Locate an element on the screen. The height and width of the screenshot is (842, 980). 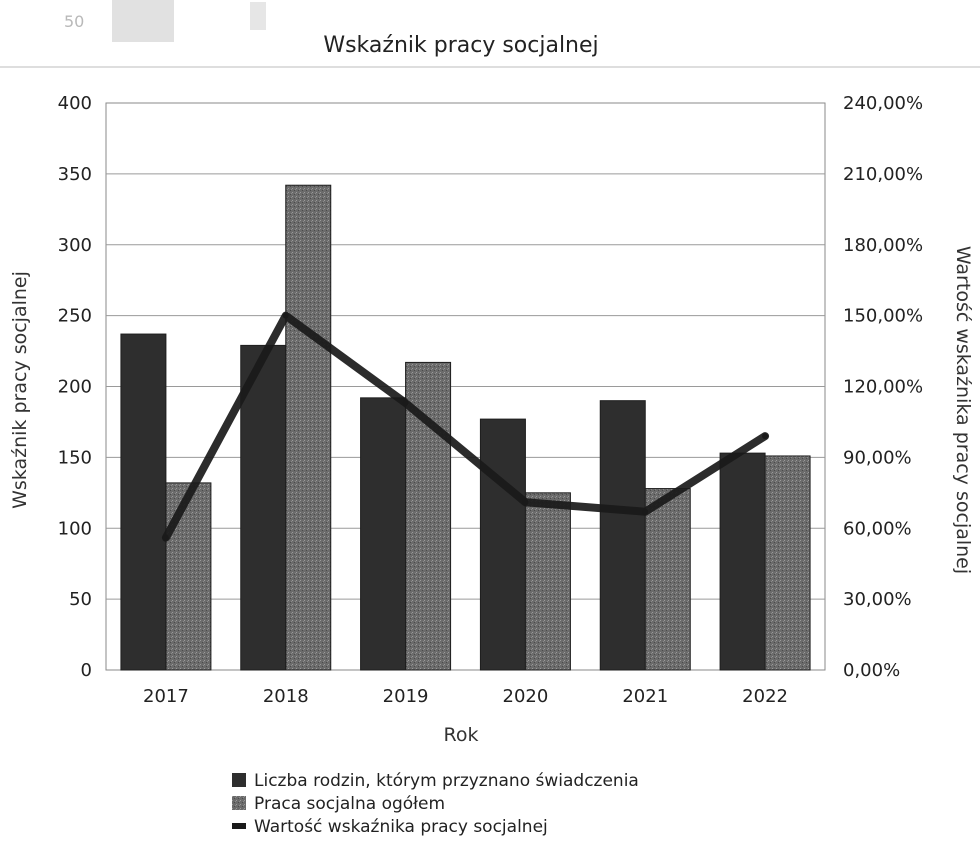
y2-tick-label: 90,00% is located at coordinates (877, 457).